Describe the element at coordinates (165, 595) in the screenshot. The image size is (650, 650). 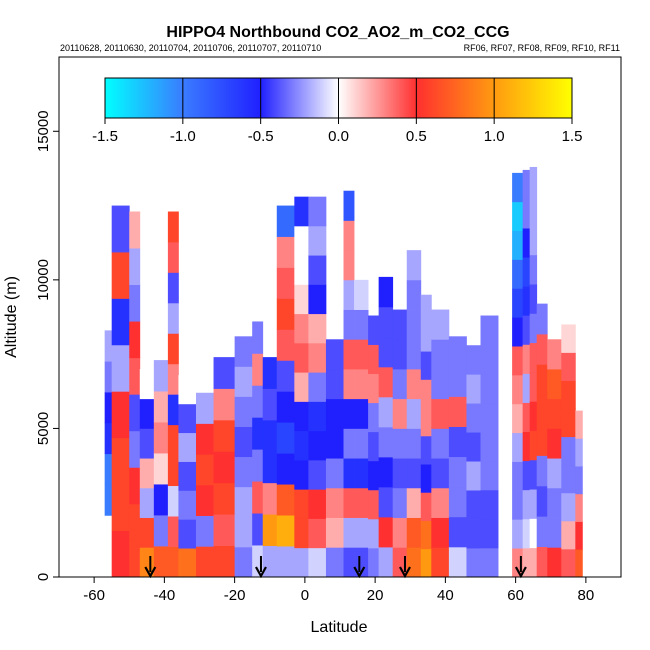
I see `x-tick-label: -40` at that location.